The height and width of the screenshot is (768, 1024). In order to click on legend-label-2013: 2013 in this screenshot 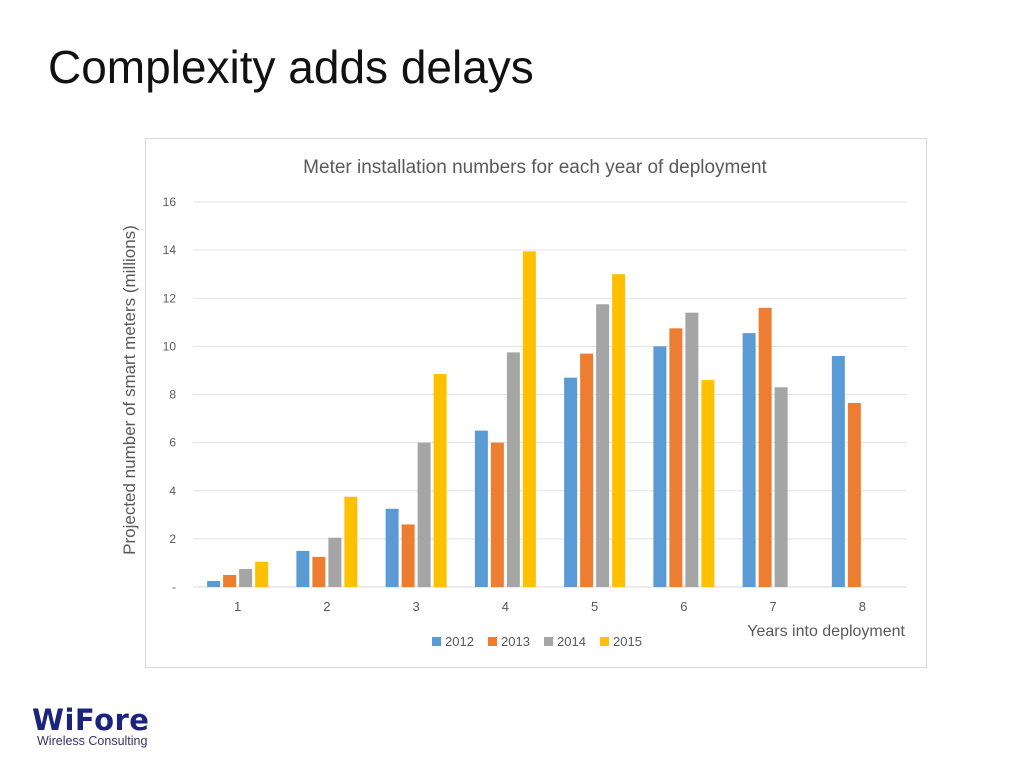, I will do `click(515, 641)`.